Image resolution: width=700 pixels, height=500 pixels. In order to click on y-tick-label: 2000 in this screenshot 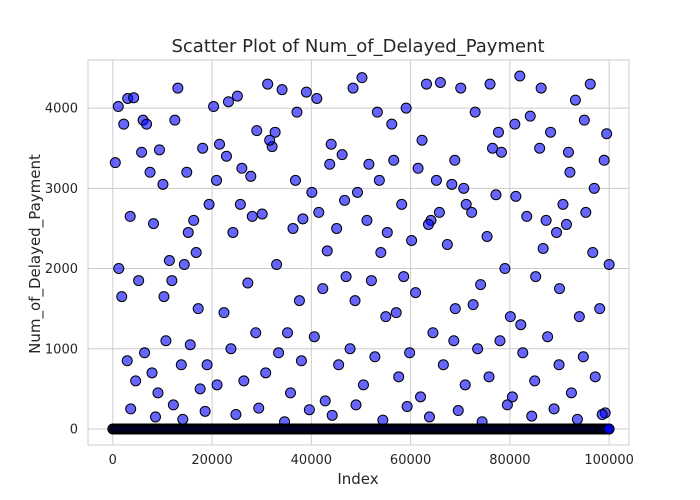, I will do `click(61, 269)`.